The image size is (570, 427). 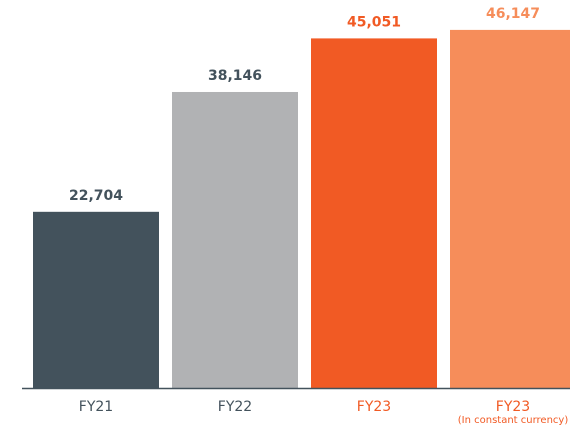 I want to click on value-label: 45,051, so click(x=374, y=22).